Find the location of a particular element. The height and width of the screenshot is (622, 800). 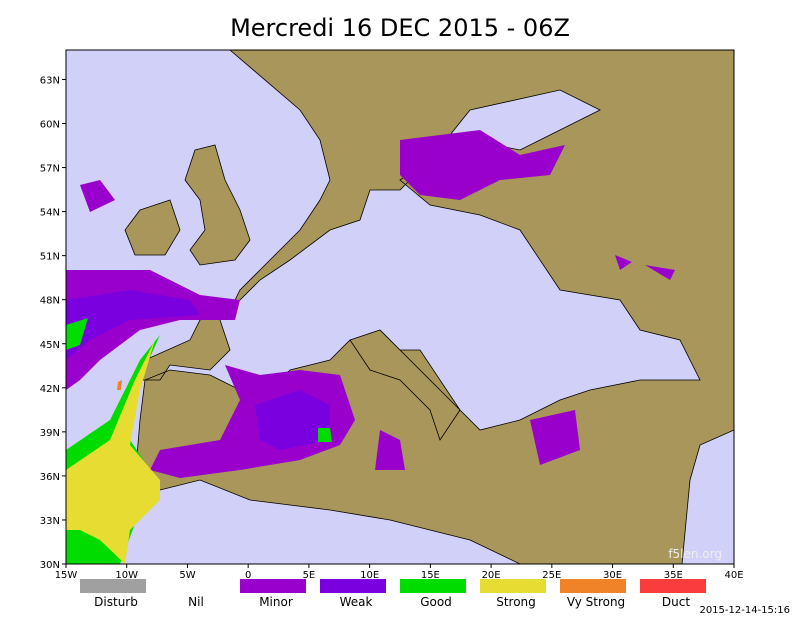

legend-label: Good is located at coordinates (436, 602).